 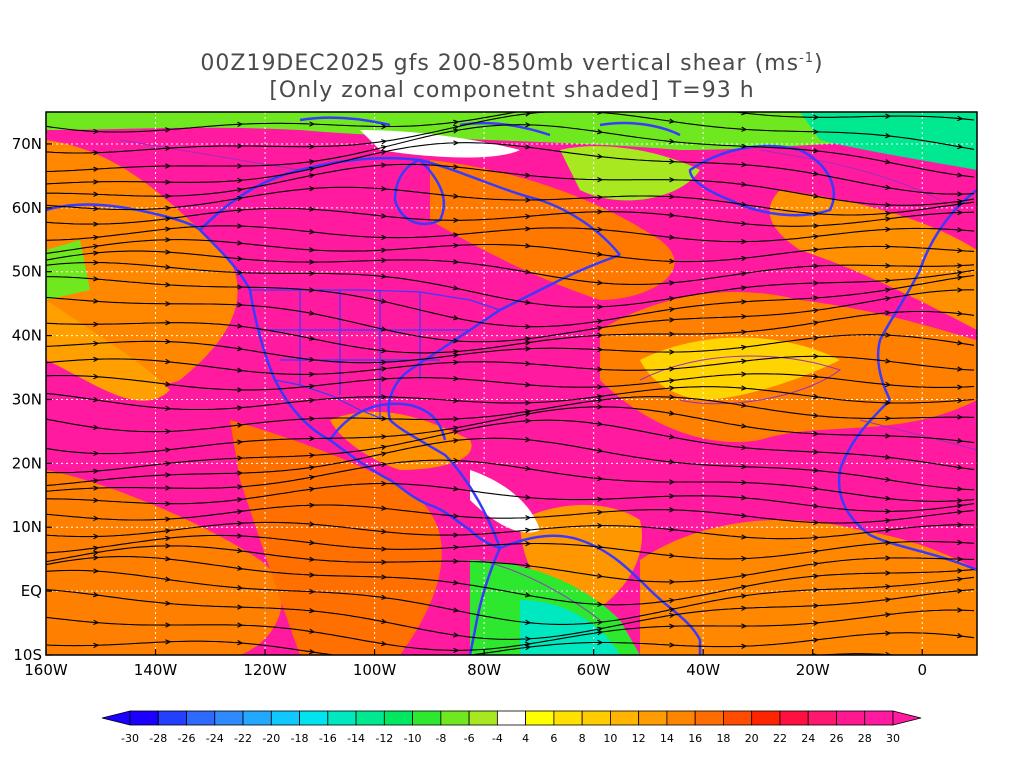 What do you see at coordinates (116, 718) in the screenshot?
I see `colorbar-low-arrow` at bounding box center [116, 718].